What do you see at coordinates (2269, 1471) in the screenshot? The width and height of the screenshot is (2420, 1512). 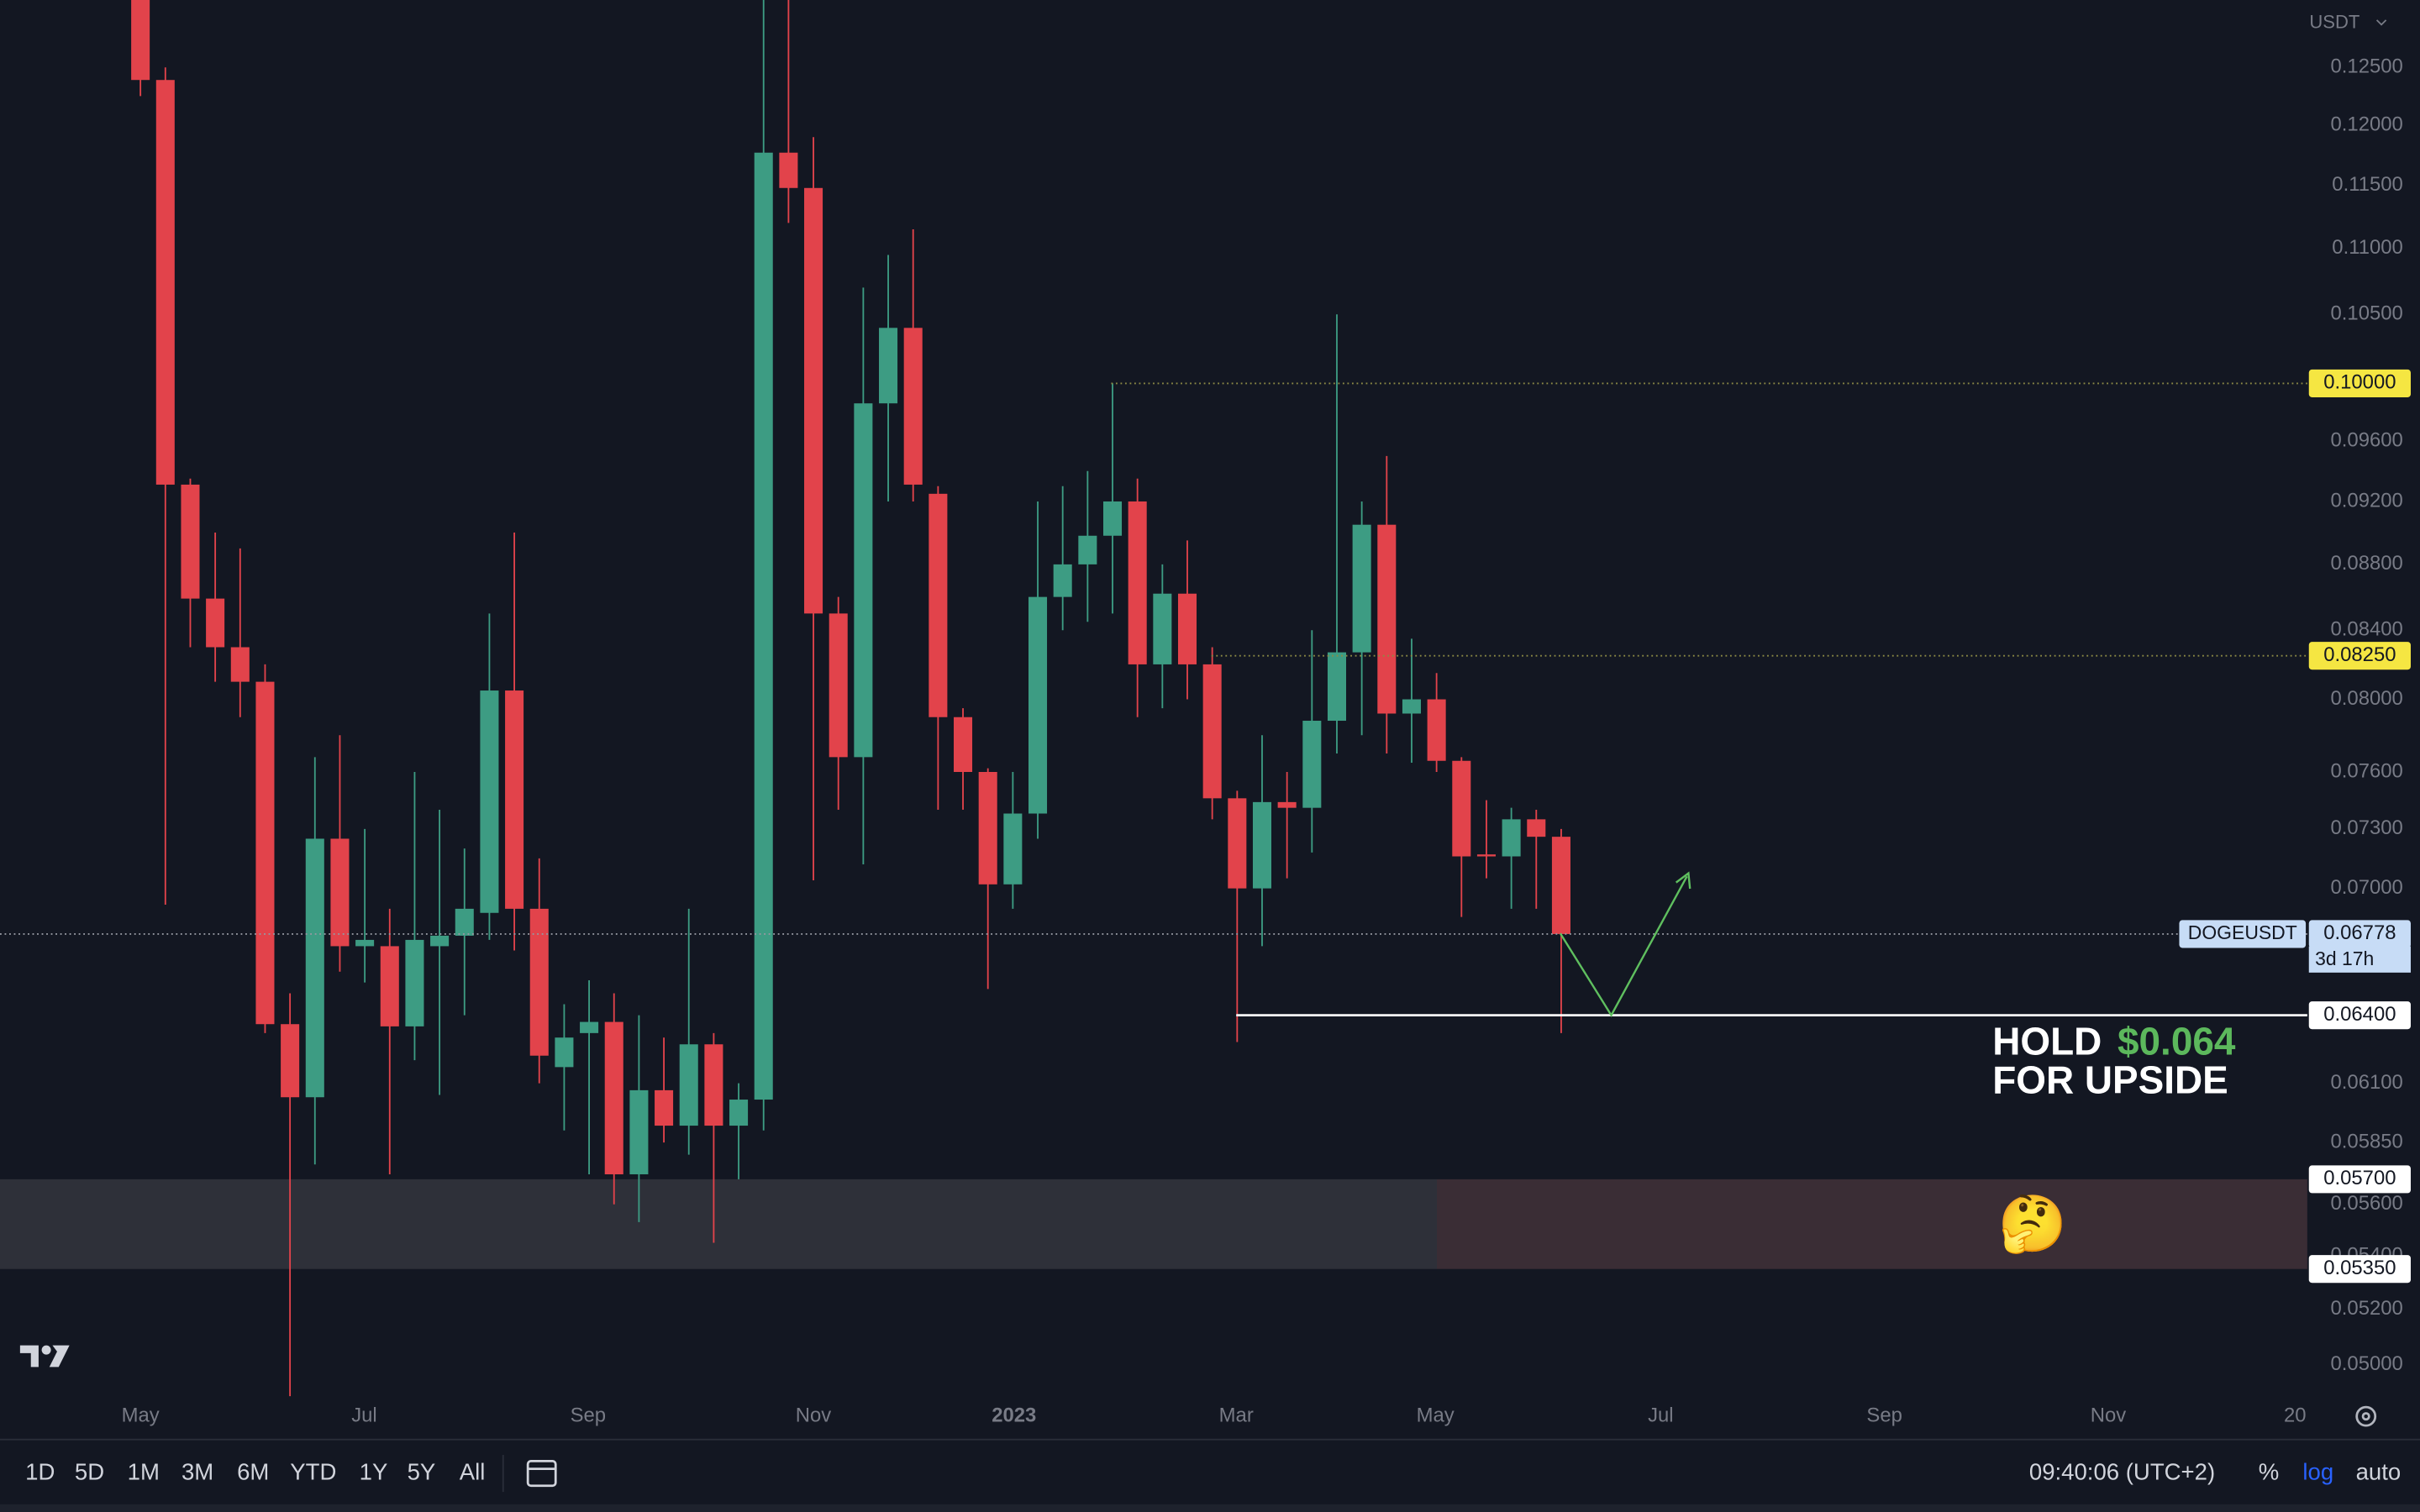 I see `scale-toggle: %` at bounding box center [2269, 1471].